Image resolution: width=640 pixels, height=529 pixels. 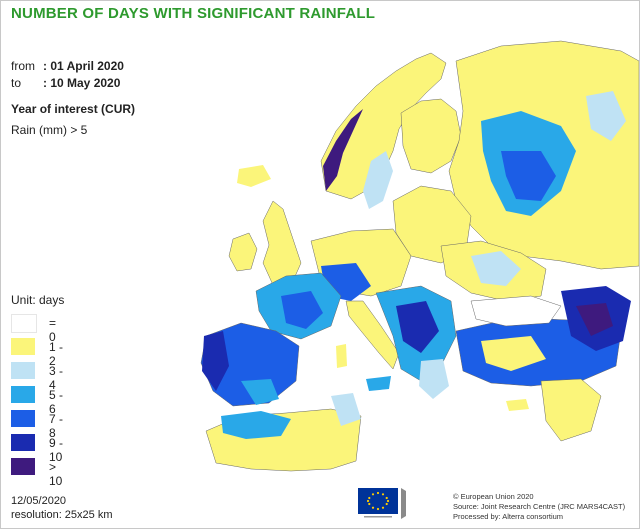 What do you see at coordinates (417, 327) in the screenshot?
I see `region-balkans-wet` at bounding box center [417, 327].